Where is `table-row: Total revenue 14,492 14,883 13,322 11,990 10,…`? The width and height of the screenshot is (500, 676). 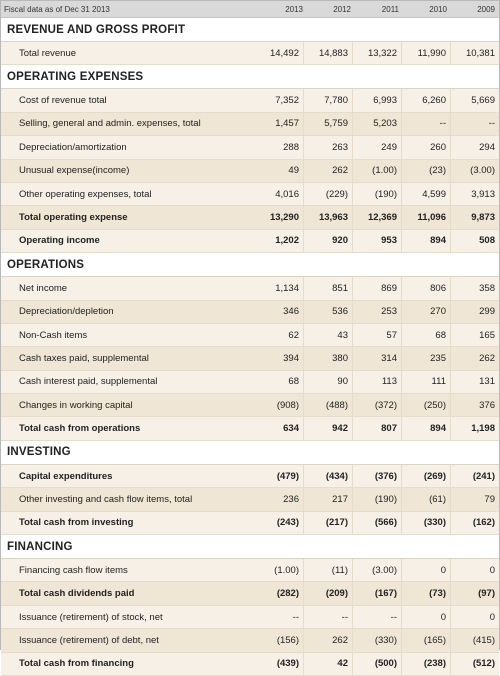 table-row: Total revenue 14,492 14,883 13,322 11,990 10,… is located at coordinates (250, 54).